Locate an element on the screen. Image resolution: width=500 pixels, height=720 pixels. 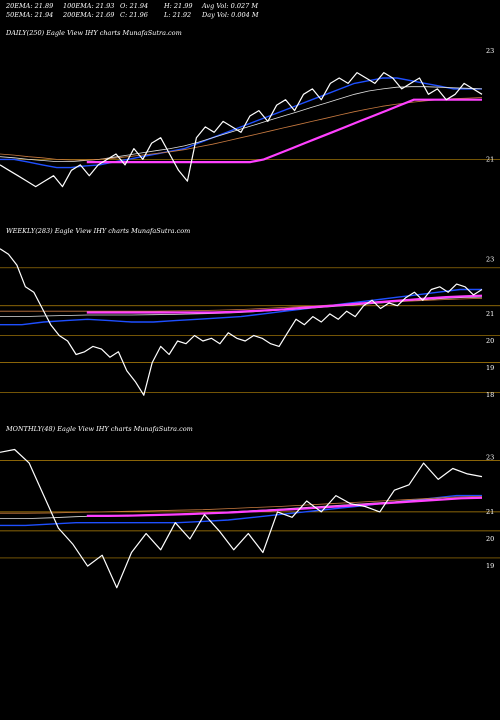
indicator-header: 20EMA: 21.89 100EMA: 21.93 O: 21.94 H is located at coordinates (132, 10).